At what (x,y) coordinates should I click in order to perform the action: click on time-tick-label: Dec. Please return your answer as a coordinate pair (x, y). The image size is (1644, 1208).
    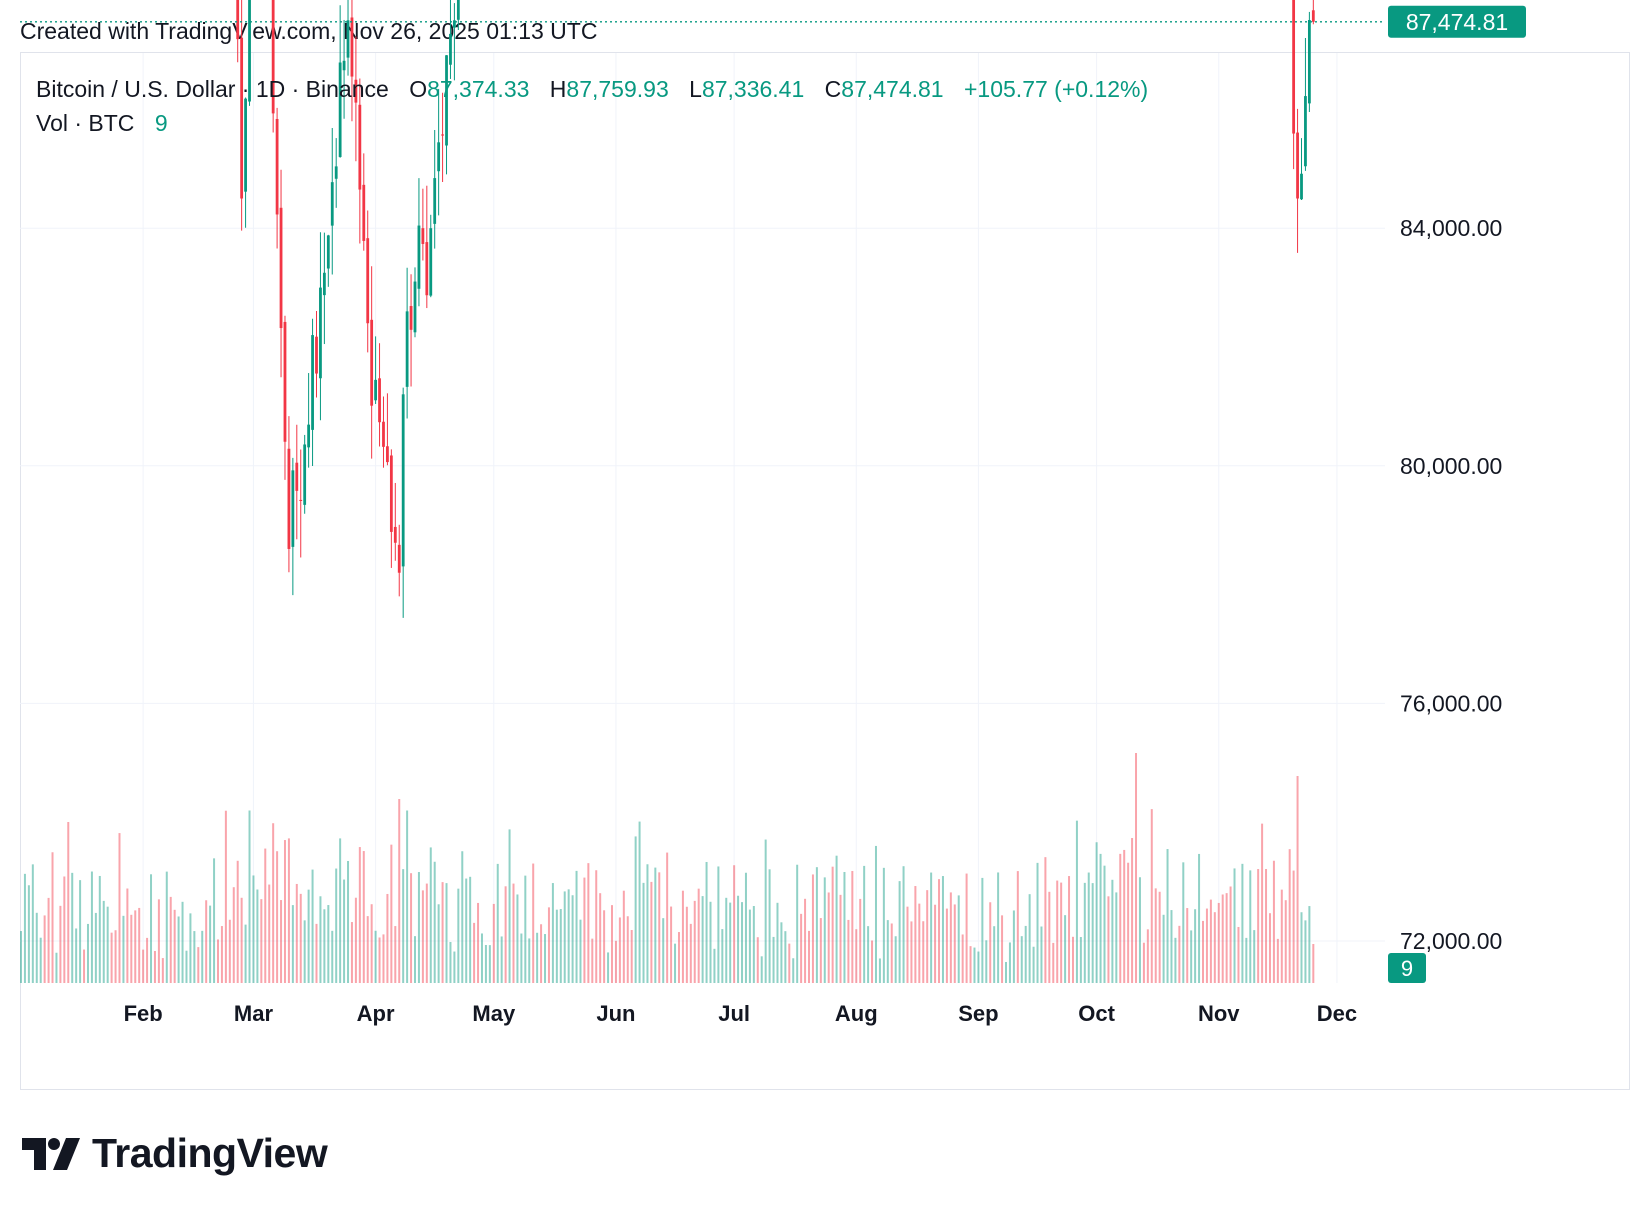
    Looking at the image, I should click on (1337, 1013).